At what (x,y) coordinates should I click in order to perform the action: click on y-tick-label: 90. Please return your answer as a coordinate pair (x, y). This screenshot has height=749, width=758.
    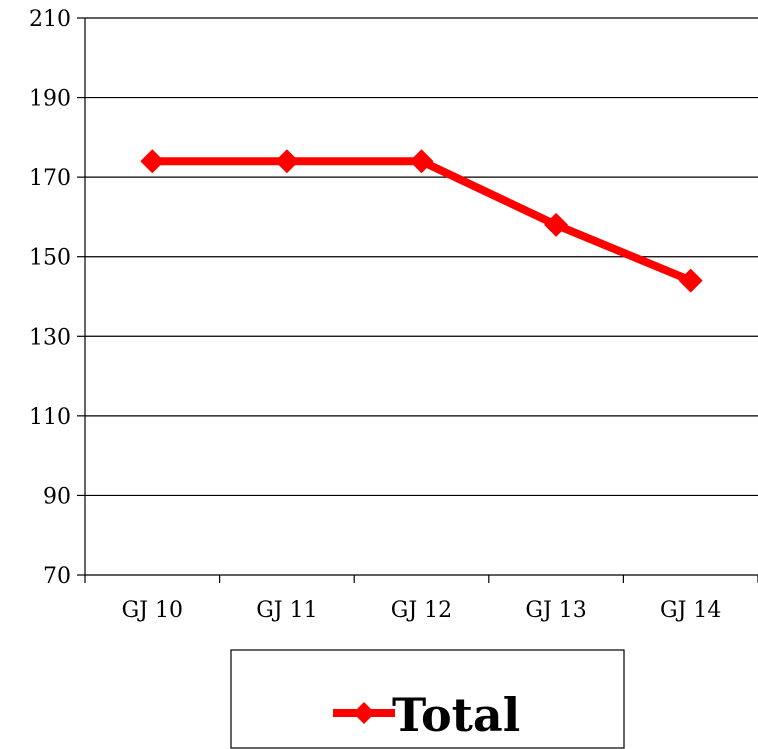
    Looking at the image, I should click on (57, 496).